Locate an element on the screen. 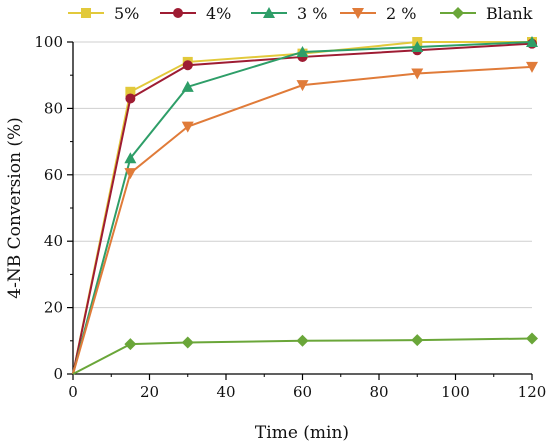 The image size is (550, 447). legend-item-blank: Blank is located at coordinates (486, 13).